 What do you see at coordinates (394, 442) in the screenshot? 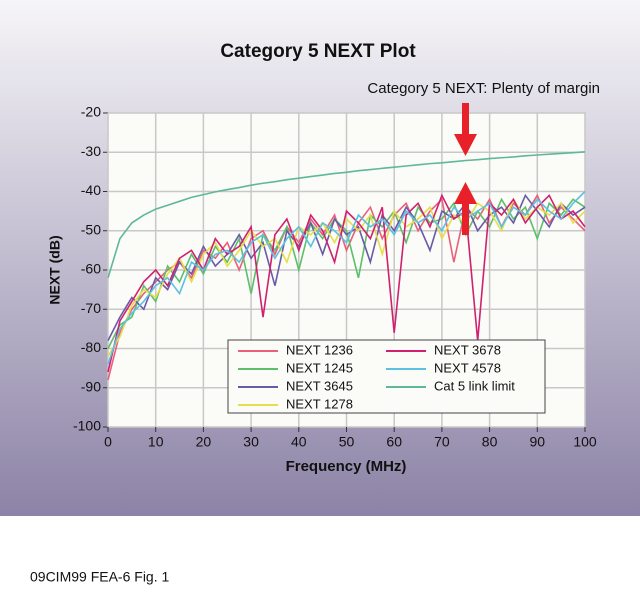
I see `x-tick-label: 60` at bounding box center [394, 442].